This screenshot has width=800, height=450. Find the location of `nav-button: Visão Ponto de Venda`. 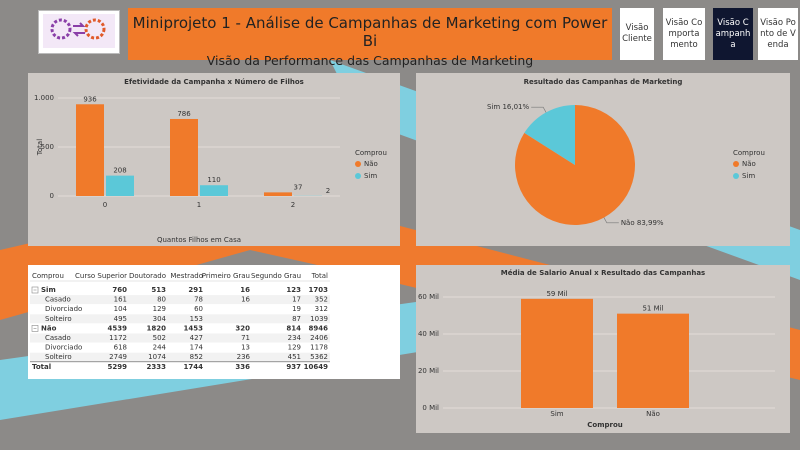

nav-button: Visão Ponto de Venda is located at coordinates (778, 34).